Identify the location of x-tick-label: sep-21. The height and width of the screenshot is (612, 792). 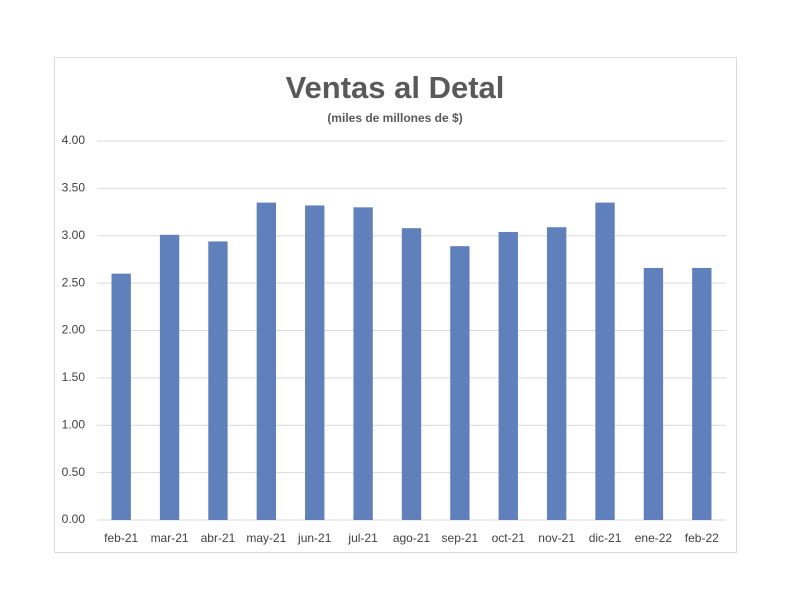
(460, 538).